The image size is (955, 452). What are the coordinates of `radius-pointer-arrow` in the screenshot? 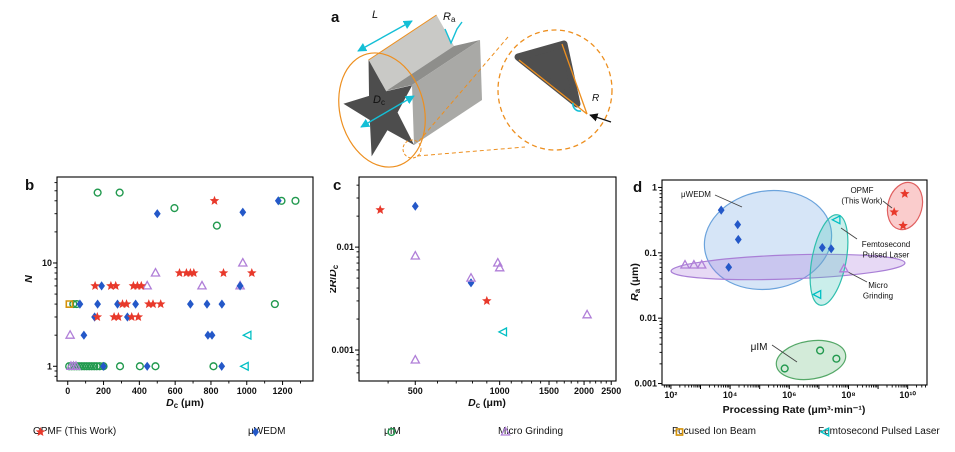 It's located at (600, 118).